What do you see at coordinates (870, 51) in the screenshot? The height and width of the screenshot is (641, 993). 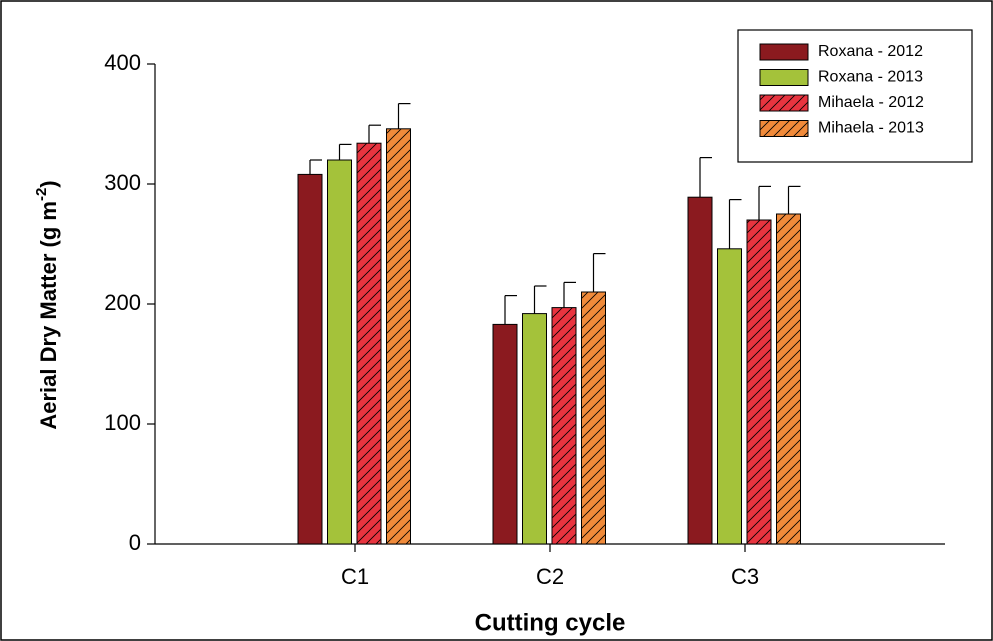 I see `legend-label: Roxana - 2012` at bounding box center [870, 51].